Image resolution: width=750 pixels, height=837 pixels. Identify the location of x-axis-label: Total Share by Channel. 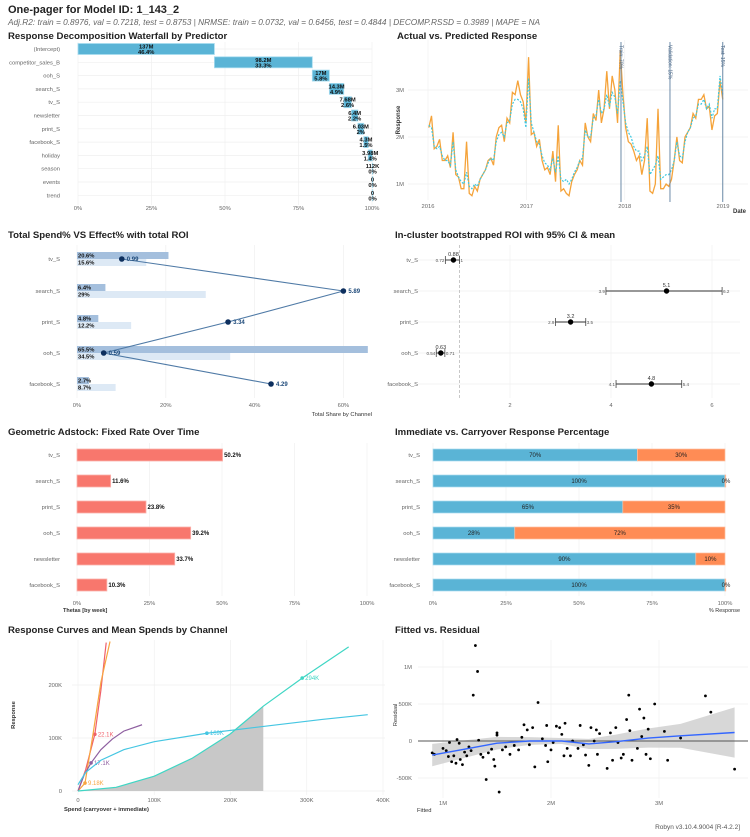
(342, 415).